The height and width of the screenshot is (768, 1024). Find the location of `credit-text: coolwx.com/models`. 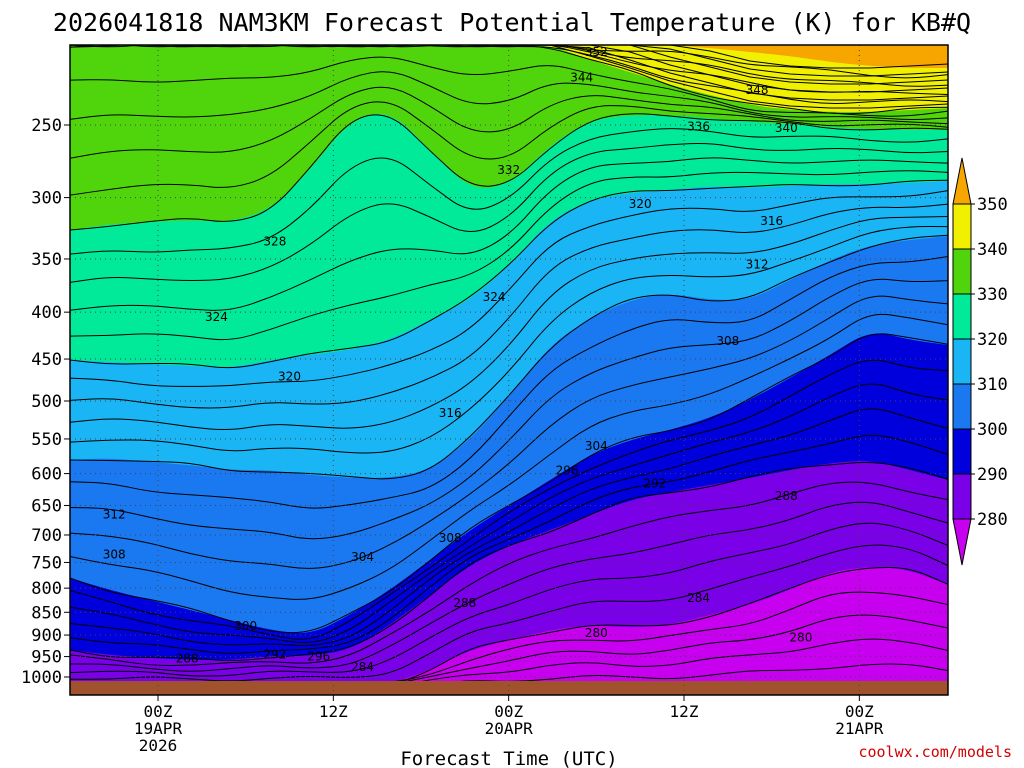

credit-text: coolwx.com/models is located at coordinates (935, 752).